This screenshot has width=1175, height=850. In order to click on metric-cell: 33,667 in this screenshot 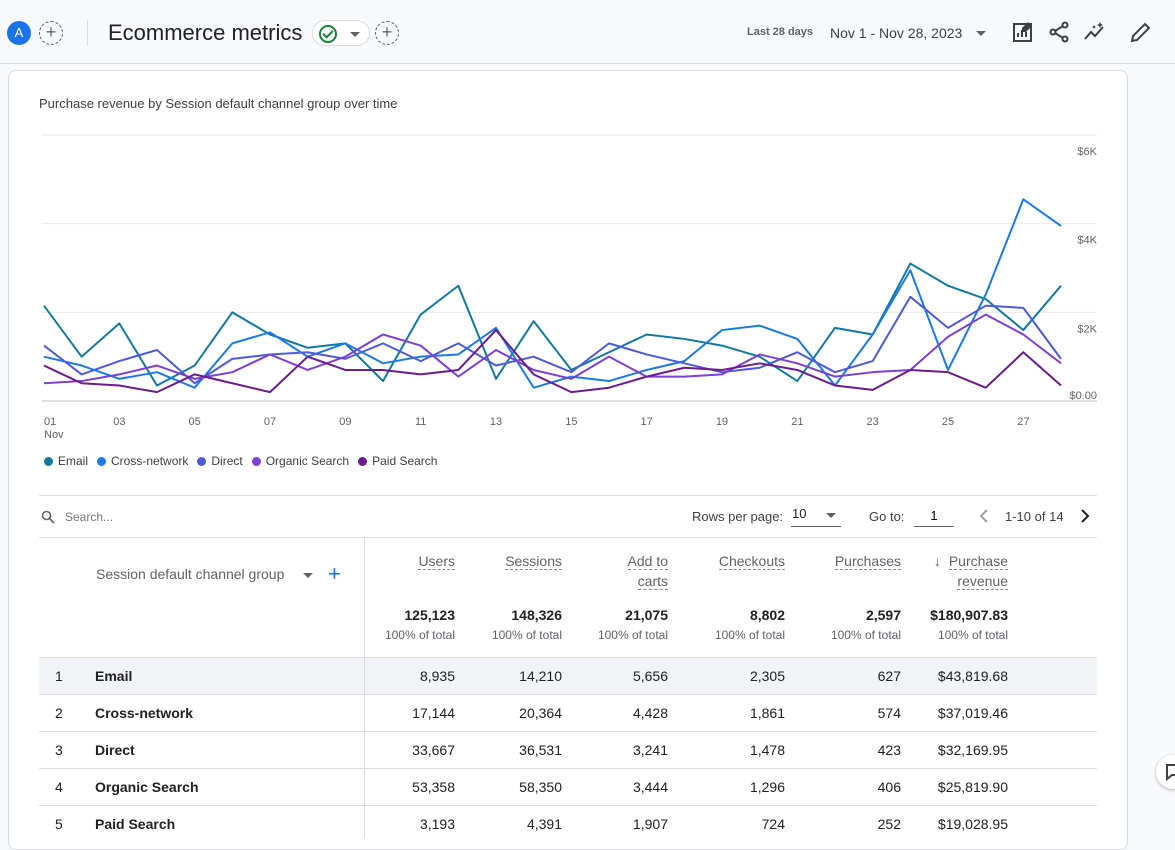, I will do `click(414, 749)`.